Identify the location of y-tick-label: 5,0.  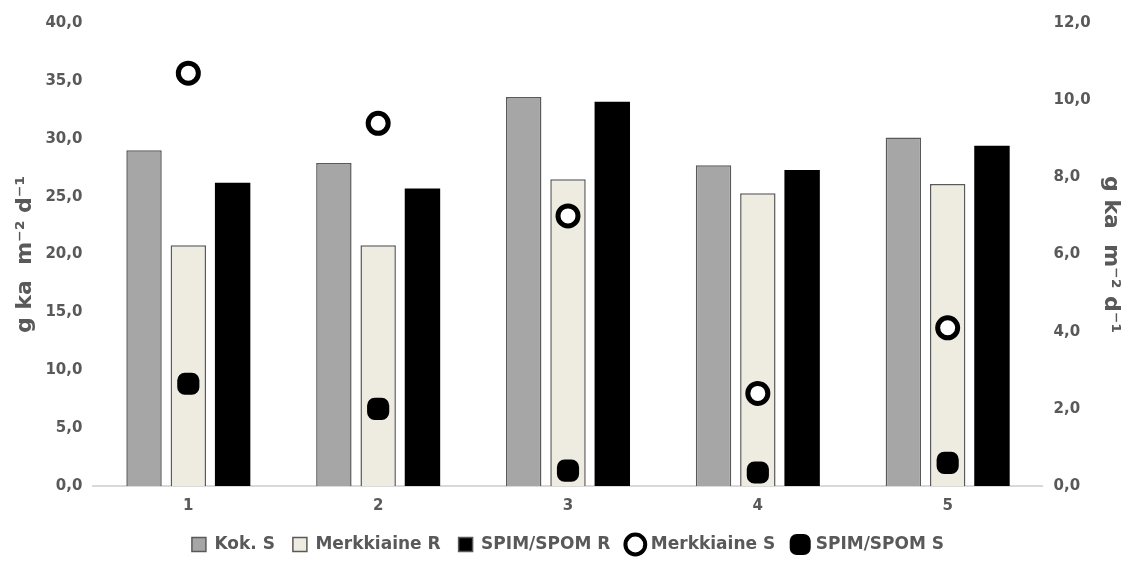
(69, 427).